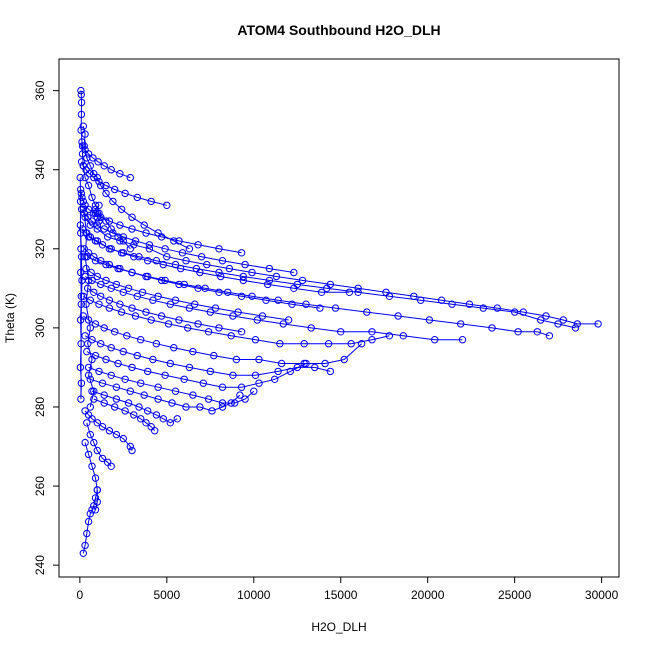  What do you see at coordinates (80, 595) in the screenshot?
I see `x-tick-label: 0` at bounding box center [80, 595].